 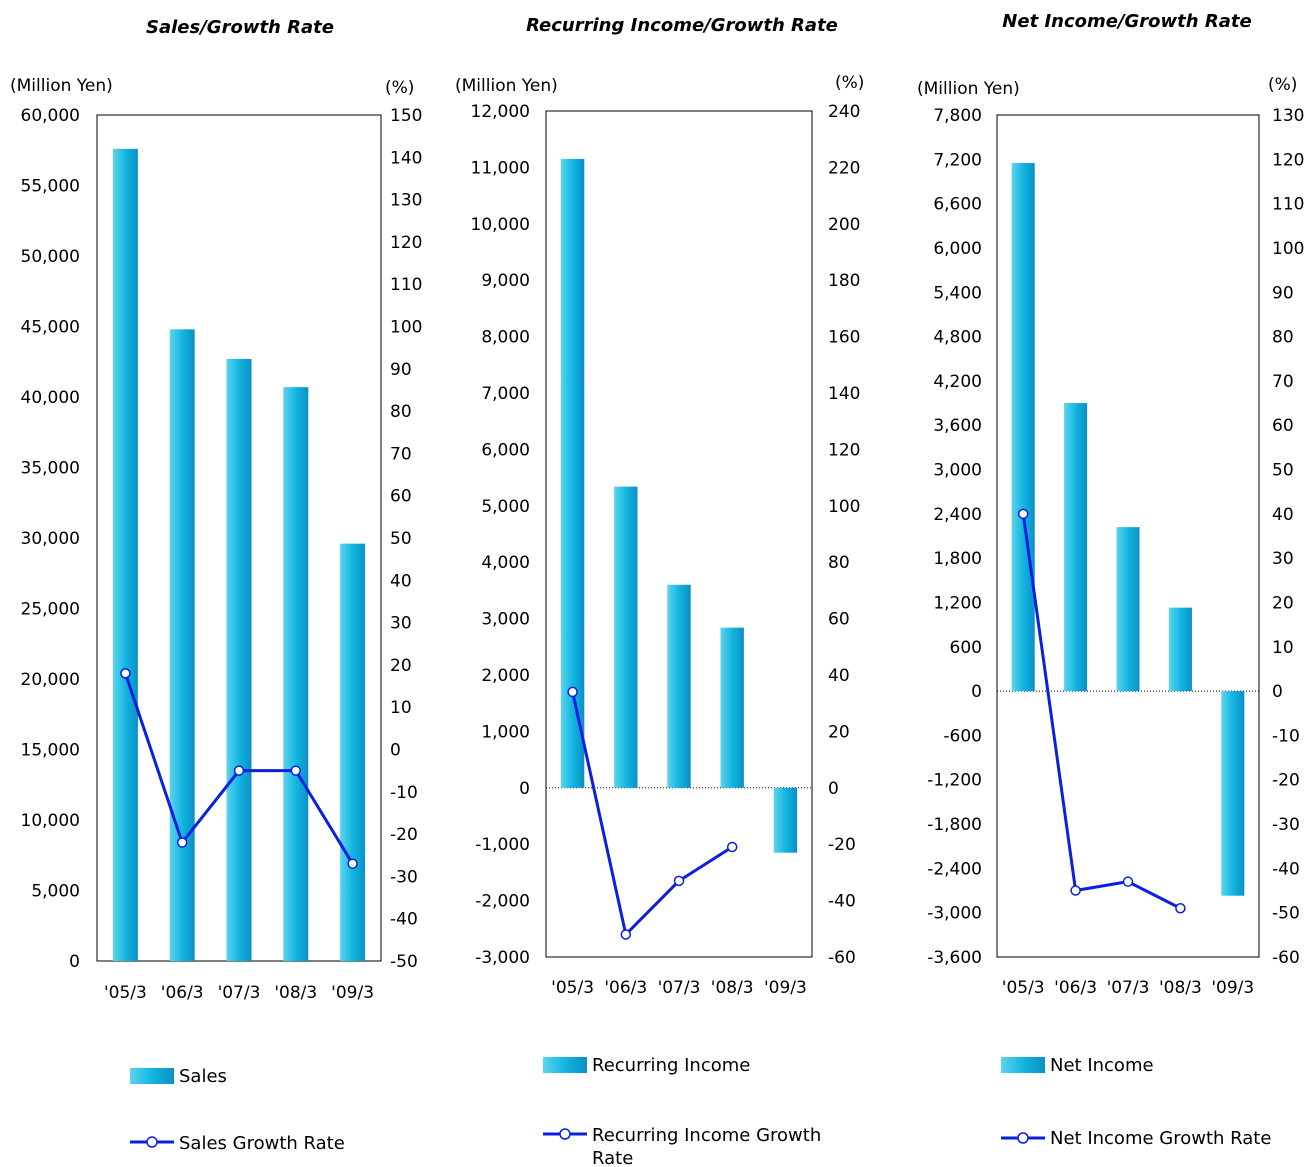 I want to click on chart-title: Sales/Growth Rate, so click(x=240, y=27).